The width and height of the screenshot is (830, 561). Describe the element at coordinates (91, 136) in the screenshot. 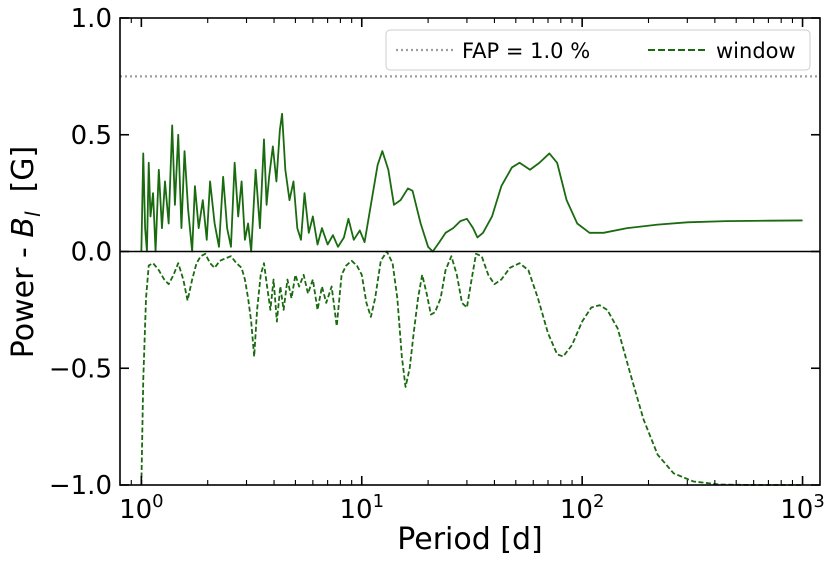

I see `y-tick-label: 0.5` at that location.